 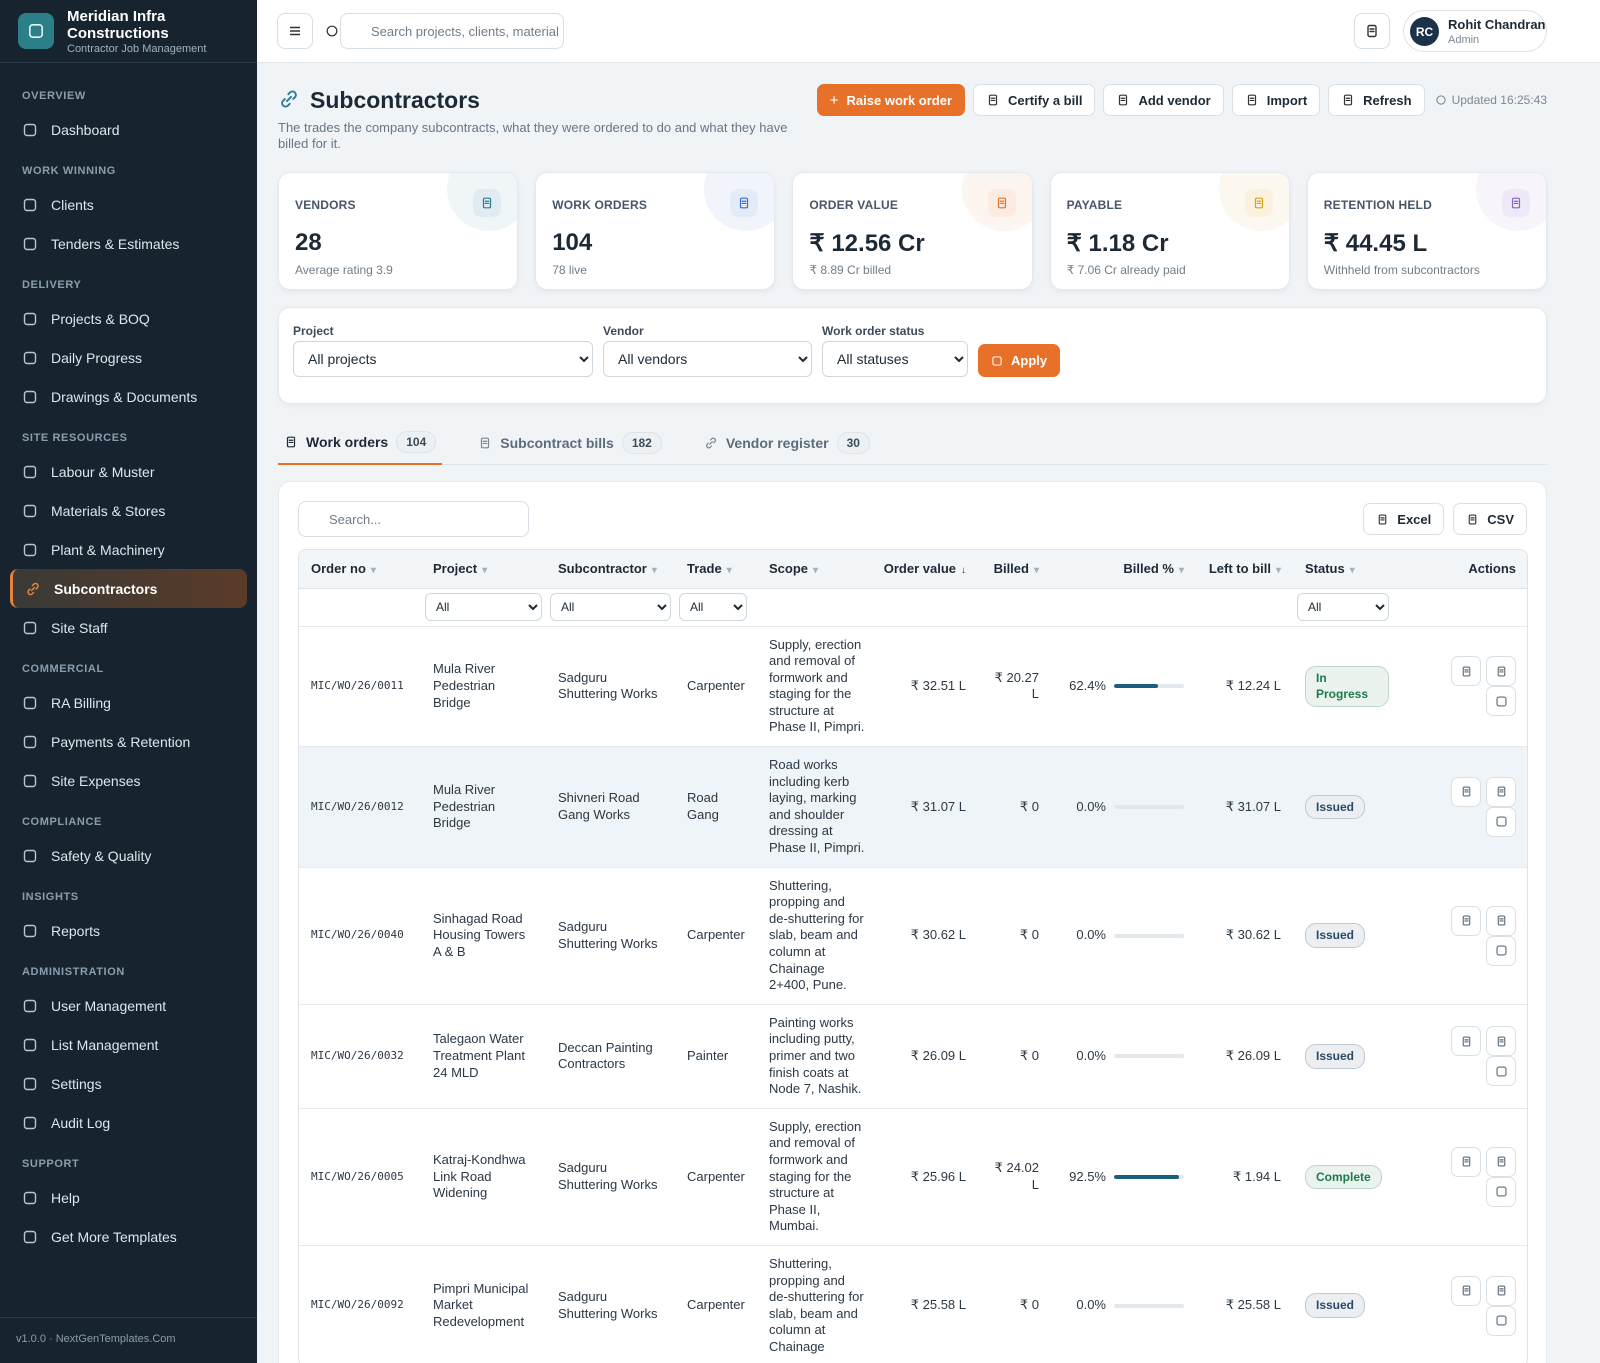 What do you see at coordinates (452, 31) in the screenshot?
I see `global-search` at bounding box center [452, 31].